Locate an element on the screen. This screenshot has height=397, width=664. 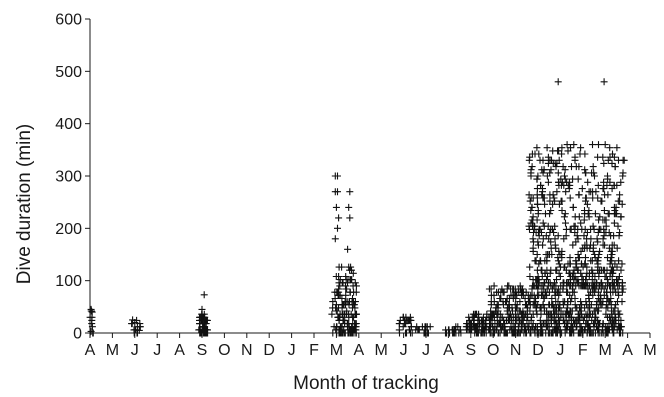
y-tick-label: 200 is located at coordinates (68, 229).